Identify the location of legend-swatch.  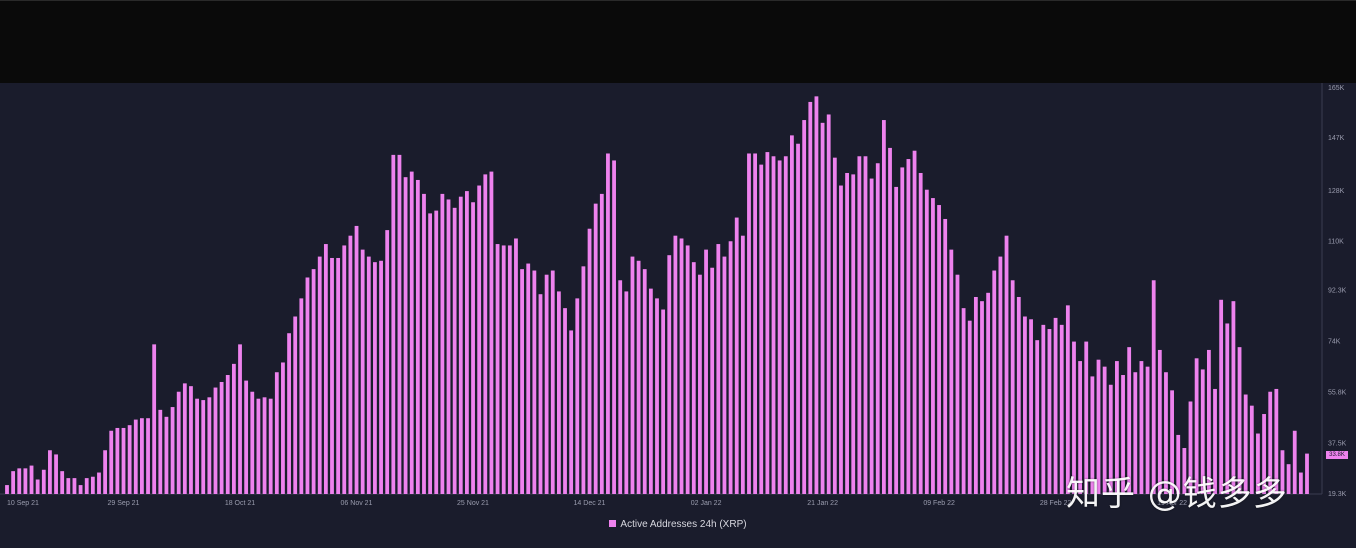
(613, 523).